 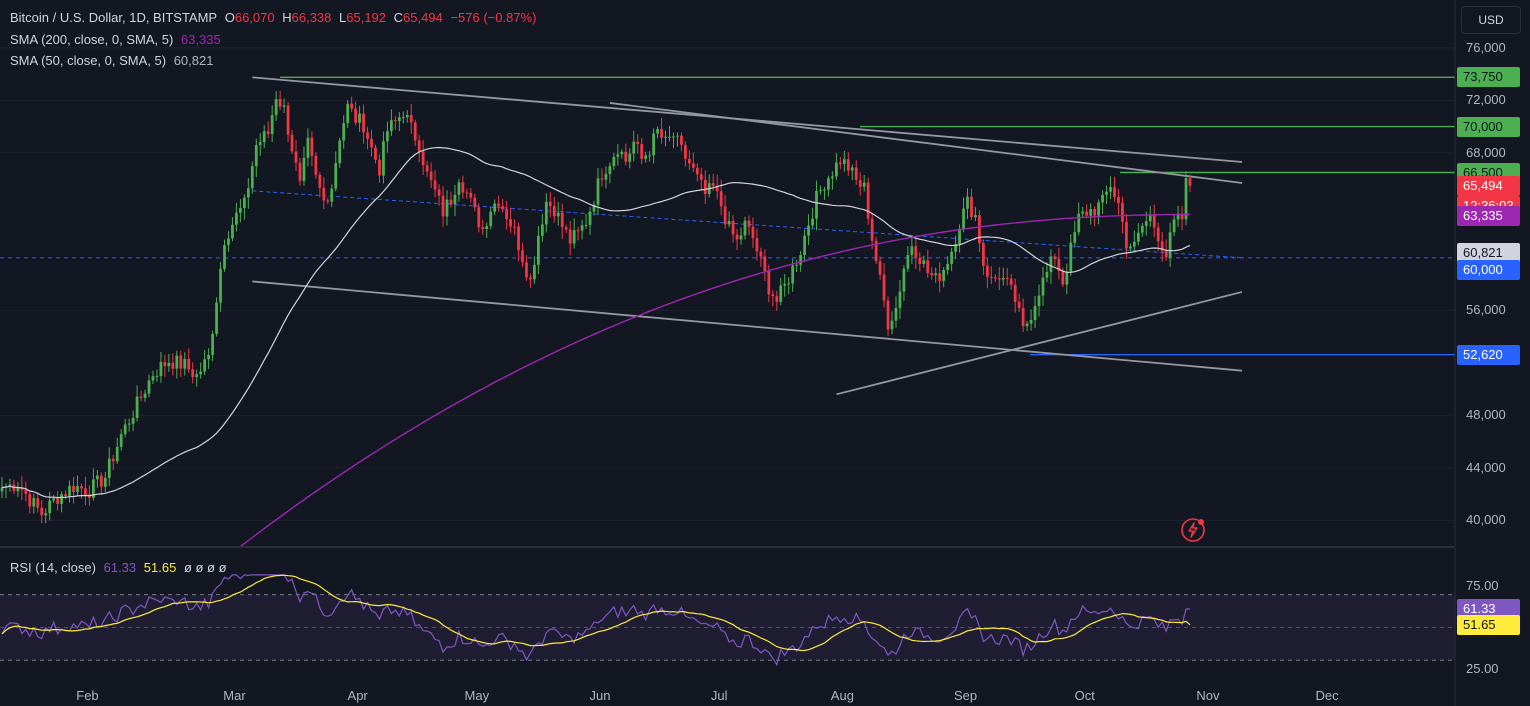 What do you see at coordinates (53, 567) in the screenshot?
I see `rsi-label: RSI (14, close)` at bounding box center [53, 567].